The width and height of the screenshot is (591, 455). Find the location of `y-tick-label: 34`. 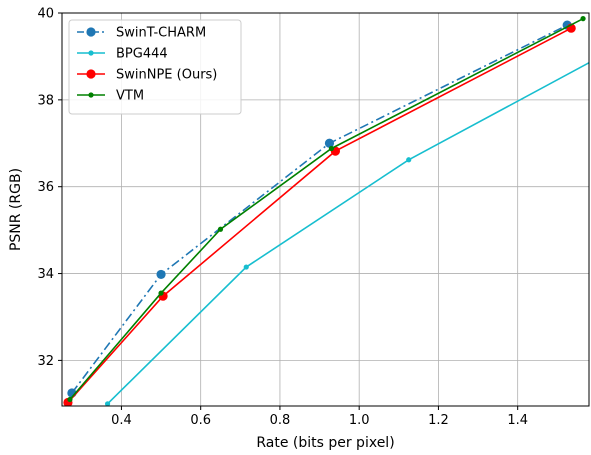

y-tick-label: 34 is located at coordinates (45, 274).